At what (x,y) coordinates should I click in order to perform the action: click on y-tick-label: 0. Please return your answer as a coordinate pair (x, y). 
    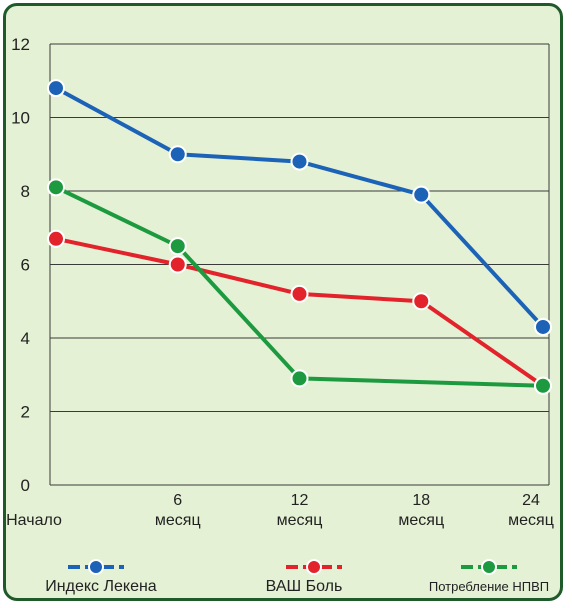
    Looking at the image, I should click on (25, 485).